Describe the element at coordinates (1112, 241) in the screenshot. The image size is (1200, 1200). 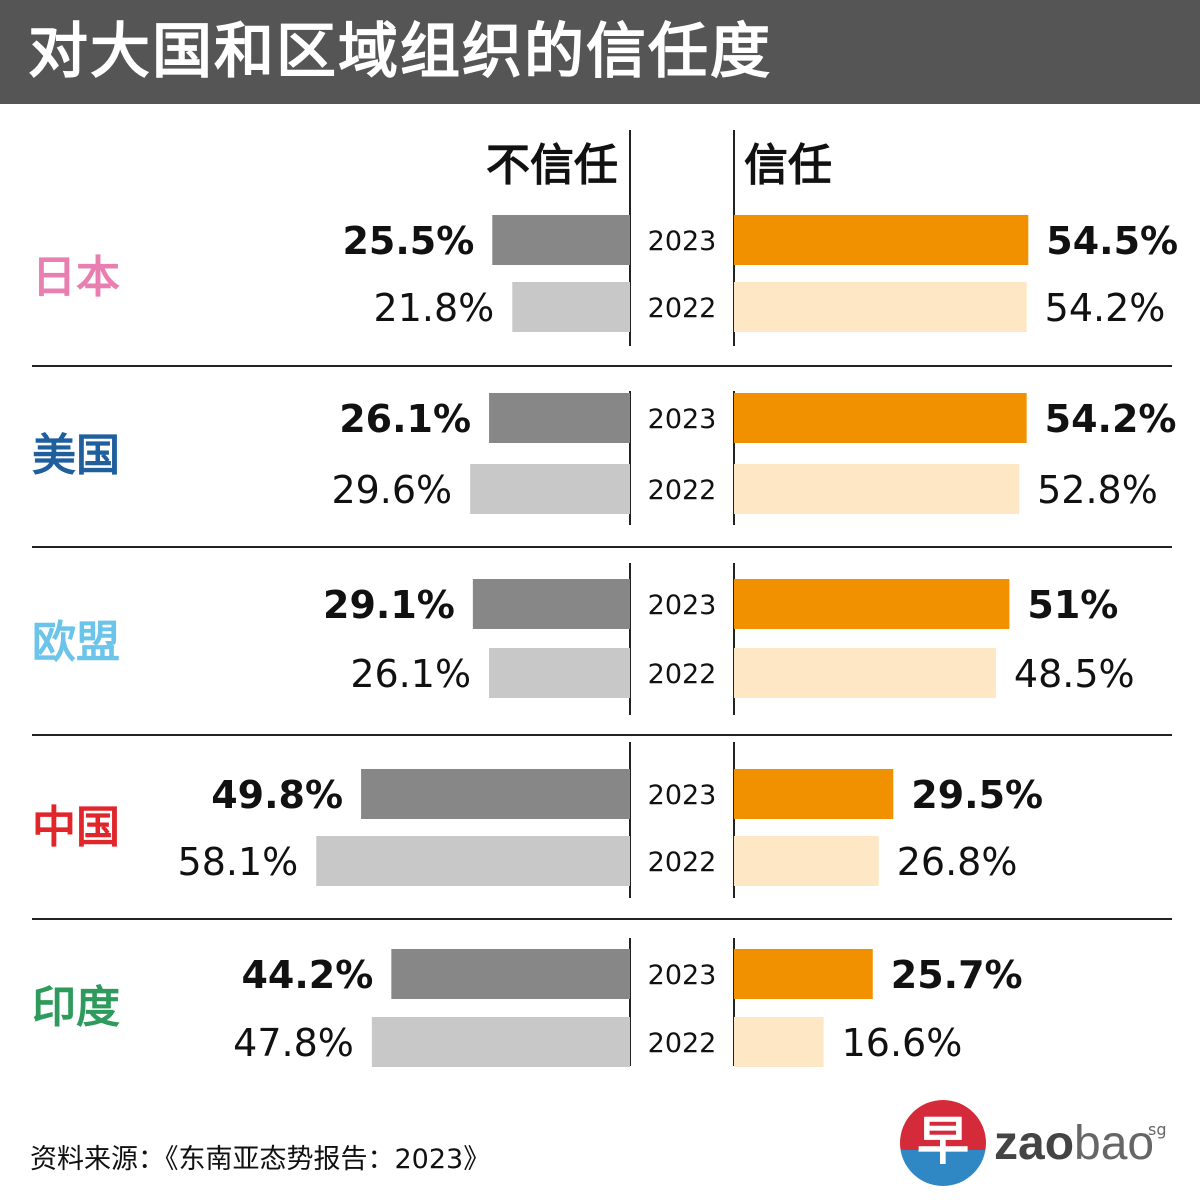
I see `trust-value-label: 54.5%` at that location.